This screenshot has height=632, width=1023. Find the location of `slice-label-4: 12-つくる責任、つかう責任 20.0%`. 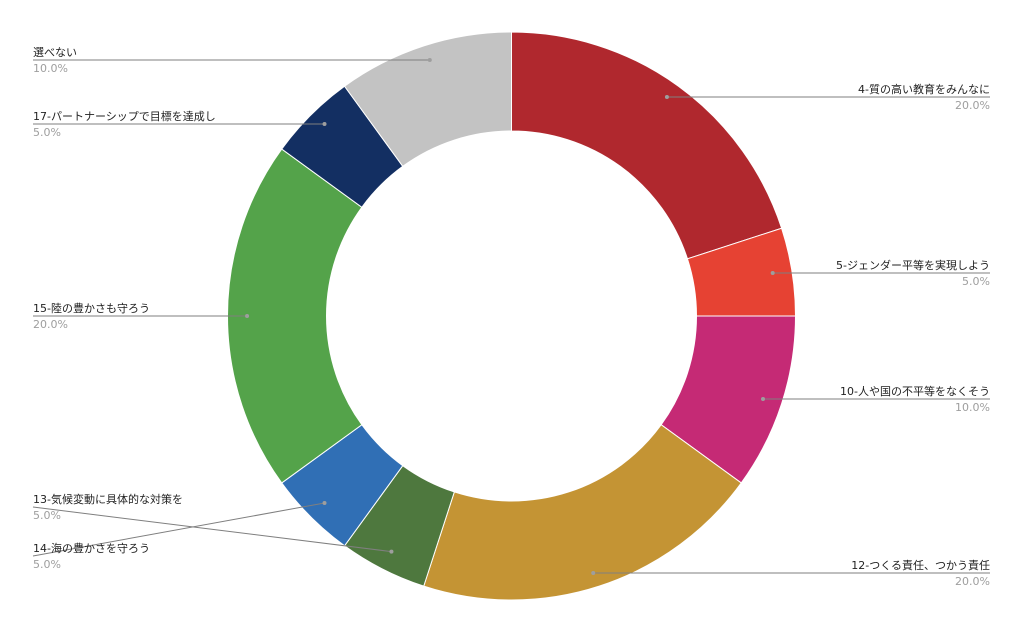

slice-label-4: 12-つくる責任、つかう責任 20.0% is located at coordinates (790, 573).